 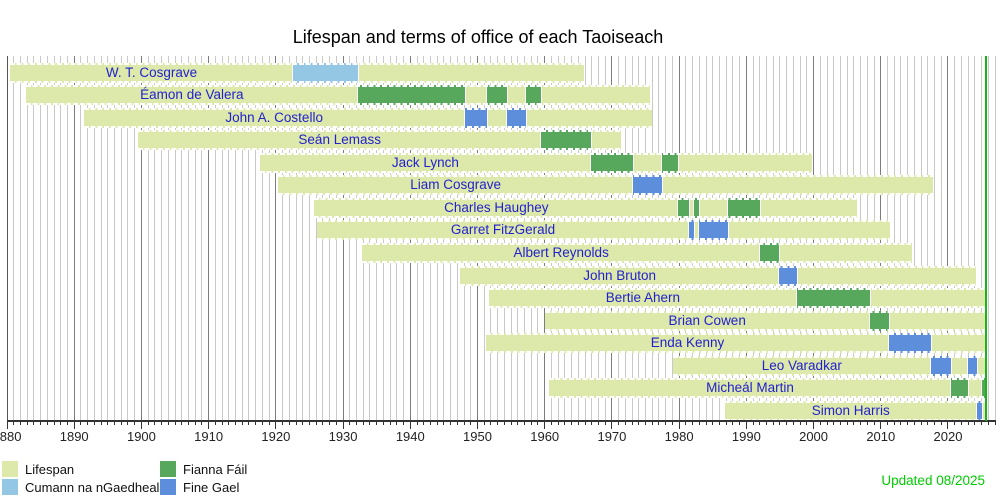 I want to click on person-name-label: Charles Haughey, so click(x=496, y=207).